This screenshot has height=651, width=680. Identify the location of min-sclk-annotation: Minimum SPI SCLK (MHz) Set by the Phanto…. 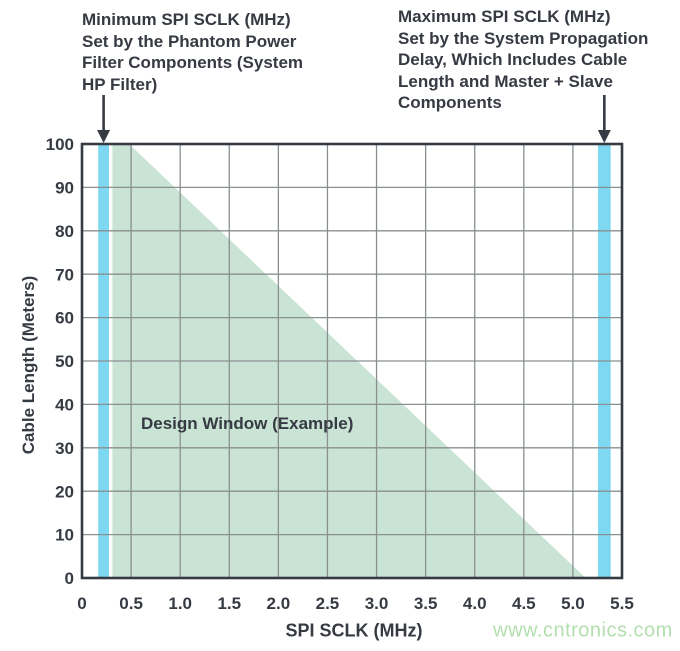
(193, 52).